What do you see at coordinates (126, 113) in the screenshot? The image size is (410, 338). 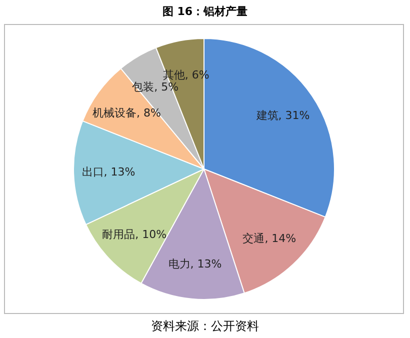 I see `slice-label: 机械设备, 8%` at bounding box center [126, 113].